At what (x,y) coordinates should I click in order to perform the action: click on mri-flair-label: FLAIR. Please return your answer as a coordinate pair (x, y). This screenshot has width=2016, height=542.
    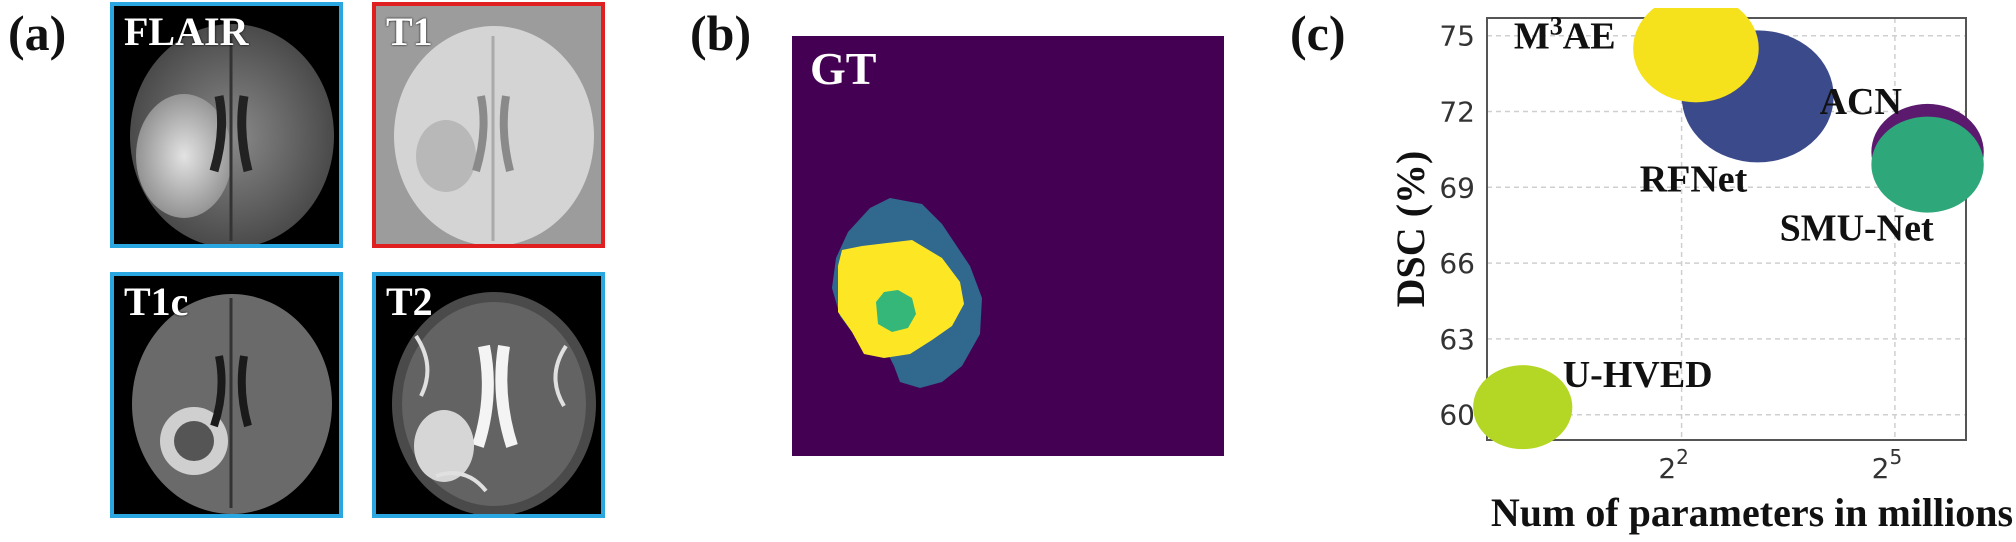
    Looking at the image, I should click on (186, 31).